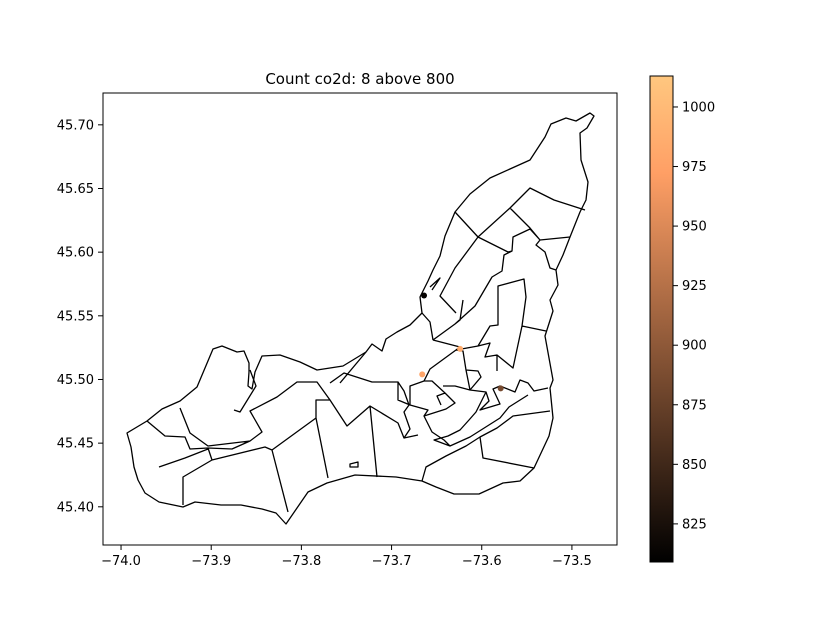  I want to click on x-axis: −74.0 −73.9 −73.8 −73.7 −73.6 −73.5, so click(346, 557).